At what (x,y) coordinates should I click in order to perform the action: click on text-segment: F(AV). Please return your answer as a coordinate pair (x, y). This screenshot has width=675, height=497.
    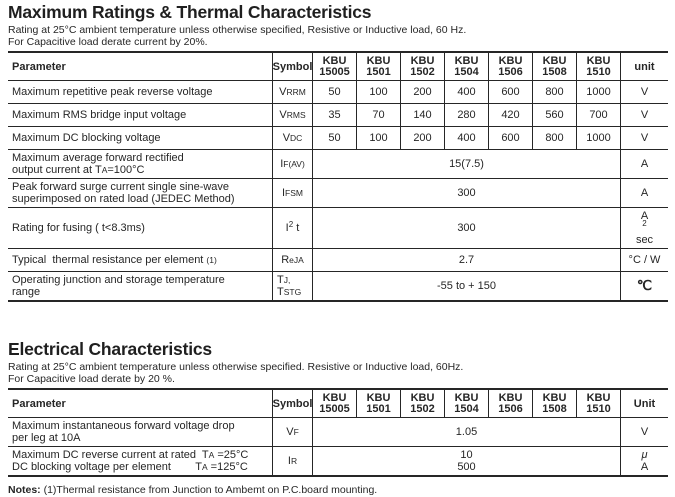
    Looking at the image, I should click on (294, 164).